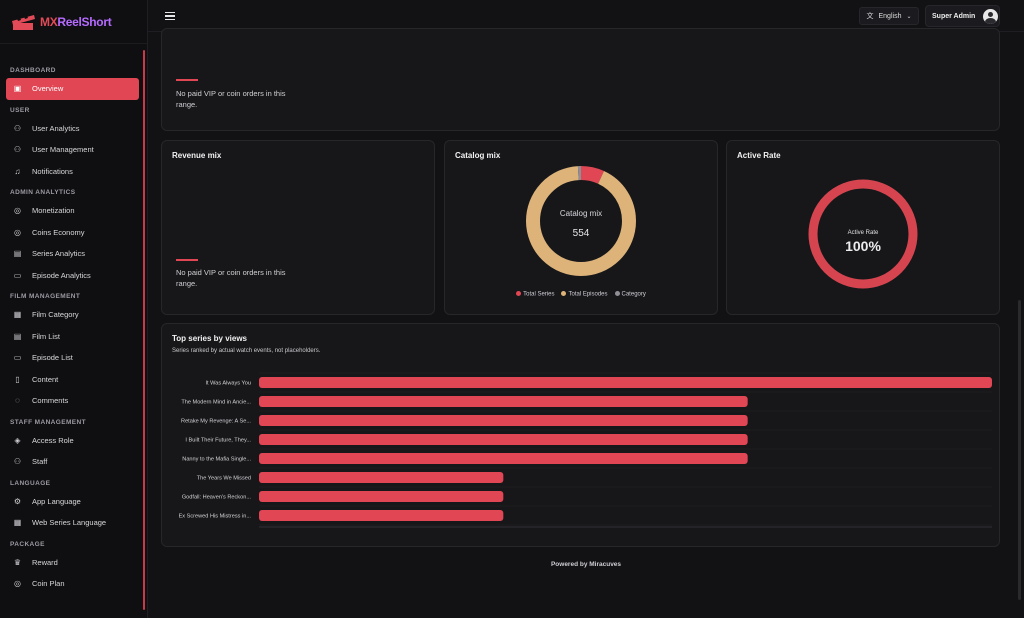  I want to click on gauge-label: Active Rate, so click(863, 233).